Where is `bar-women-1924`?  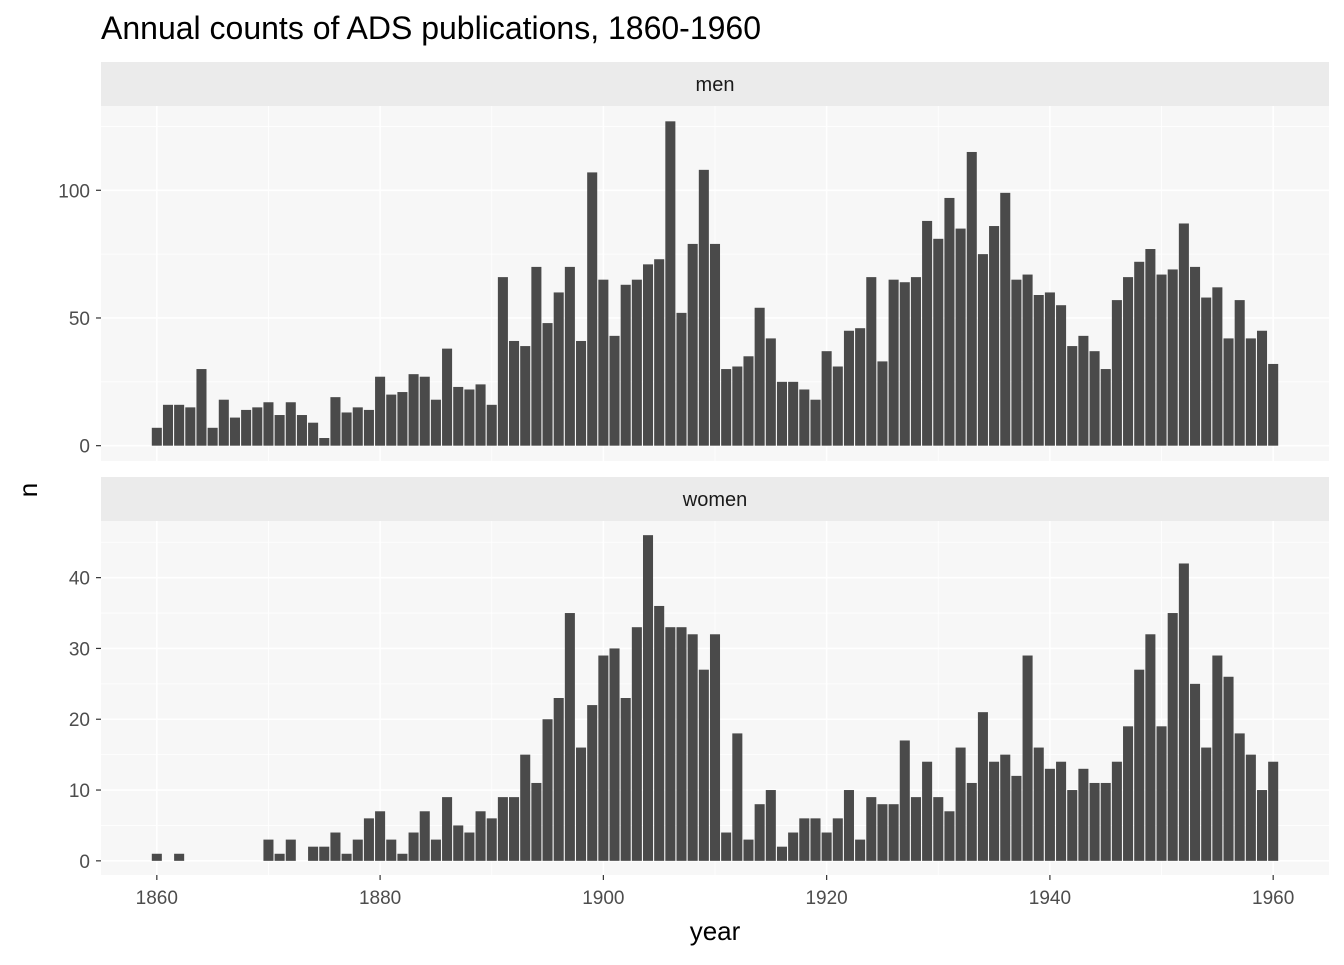 bar-women-1924 is located at coordinates (871, 829).